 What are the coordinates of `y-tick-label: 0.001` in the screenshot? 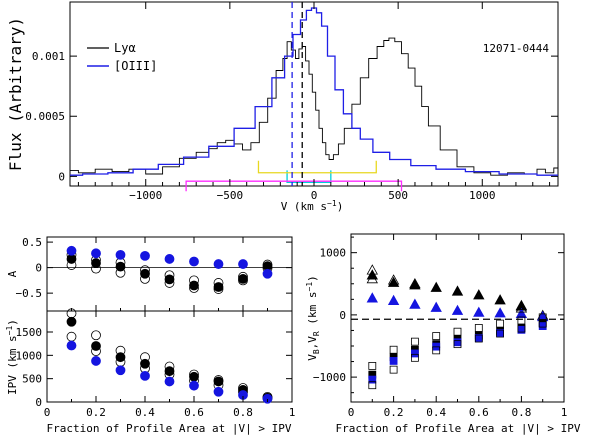 It's located at (48, 56).